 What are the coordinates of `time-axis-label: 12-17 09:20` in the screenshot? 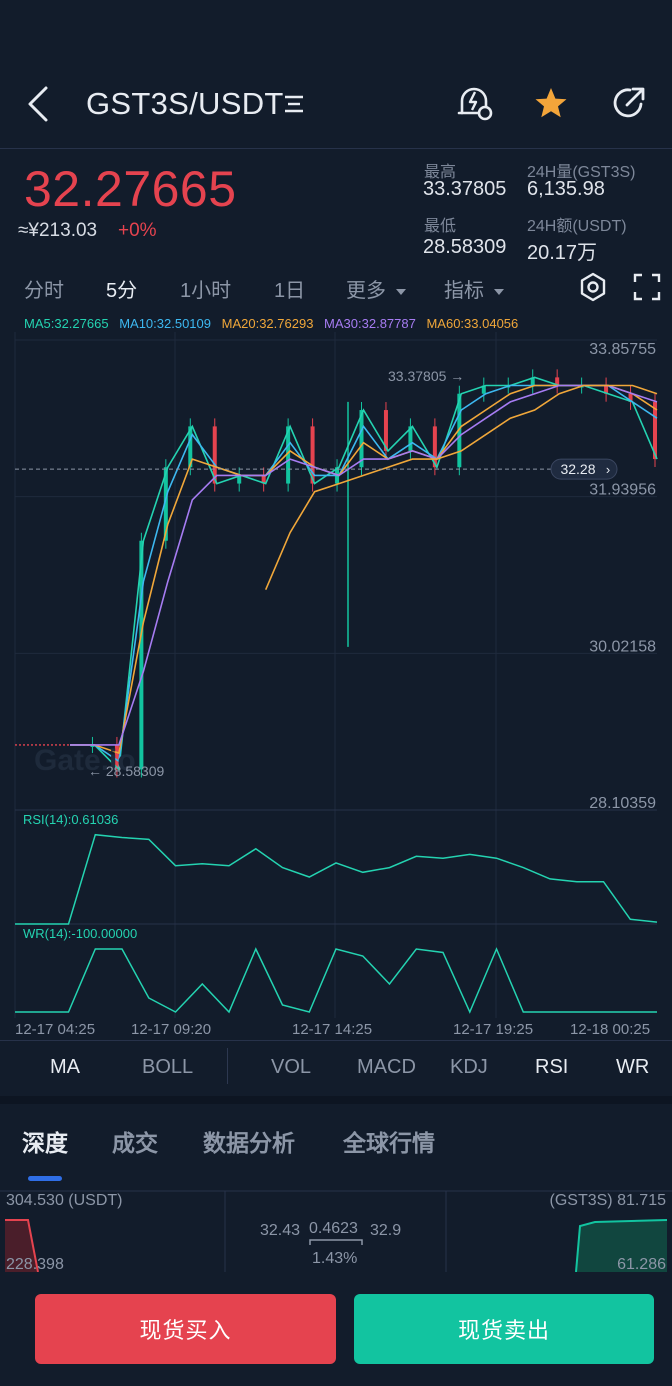 It's located at (171, 1029).